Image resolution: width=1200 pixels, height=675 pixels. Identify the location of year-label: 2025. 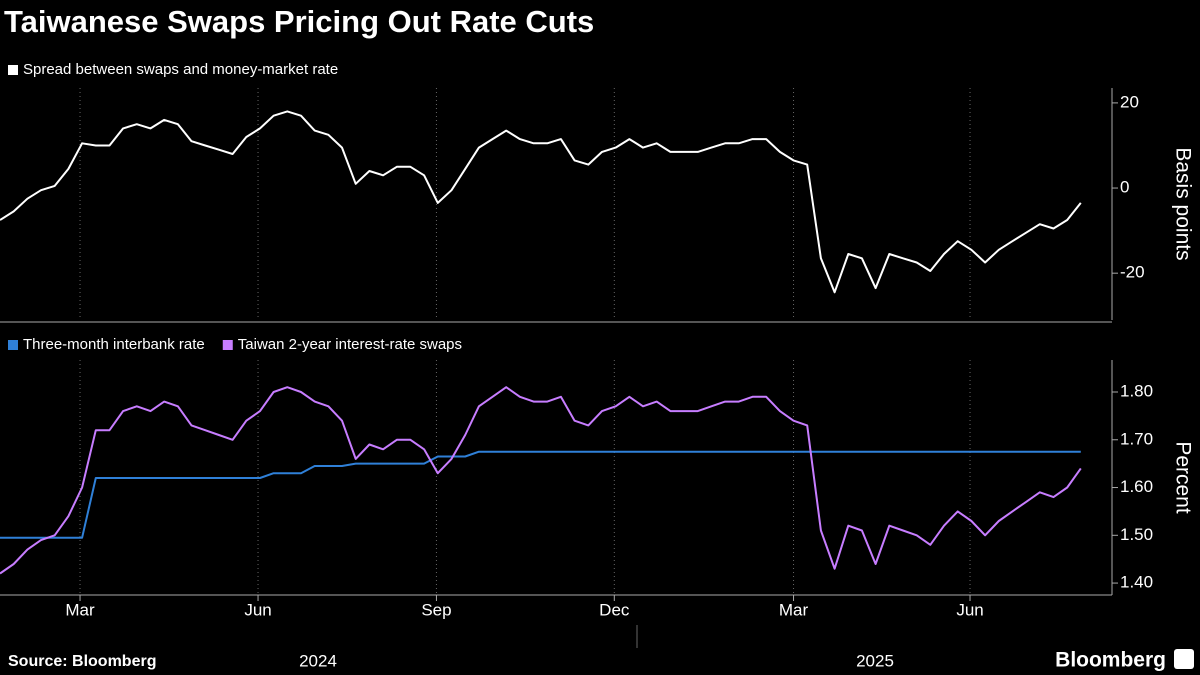
(875, 660).